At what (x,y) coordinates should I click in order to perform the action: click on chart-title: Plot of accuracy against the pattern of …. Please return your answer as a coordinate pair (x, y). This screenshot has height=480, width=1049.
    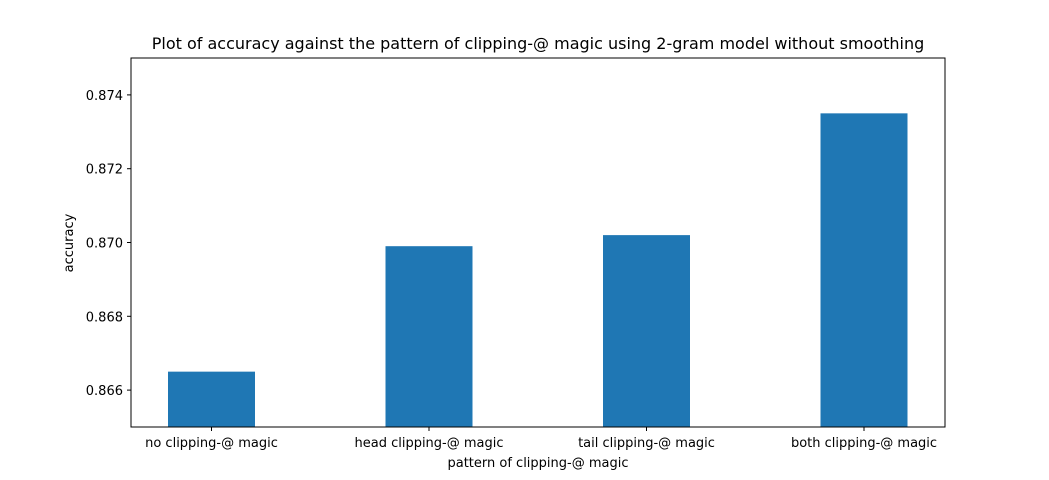
    Looking at the image, I should click on (538, 43).